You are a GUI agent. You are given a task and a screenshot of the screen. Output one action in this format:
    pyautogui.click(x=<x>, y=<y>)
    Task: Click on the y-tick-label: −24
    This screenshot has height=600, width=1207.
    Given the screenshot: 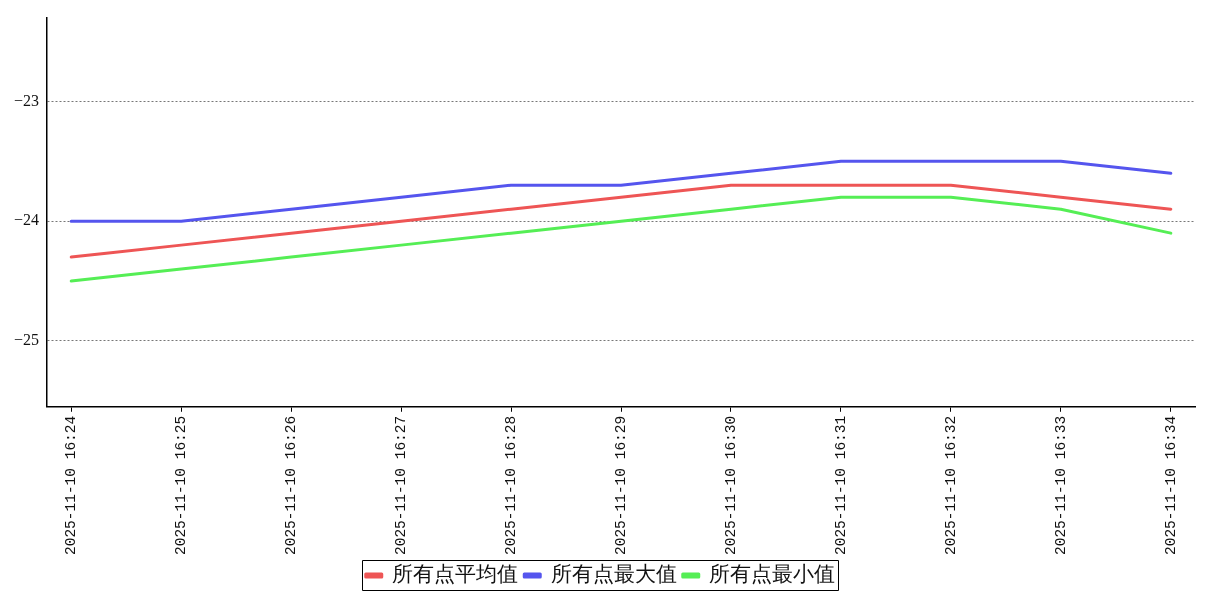 What is the action you would take?
    pyautogui.click(x=26, y=220)
    